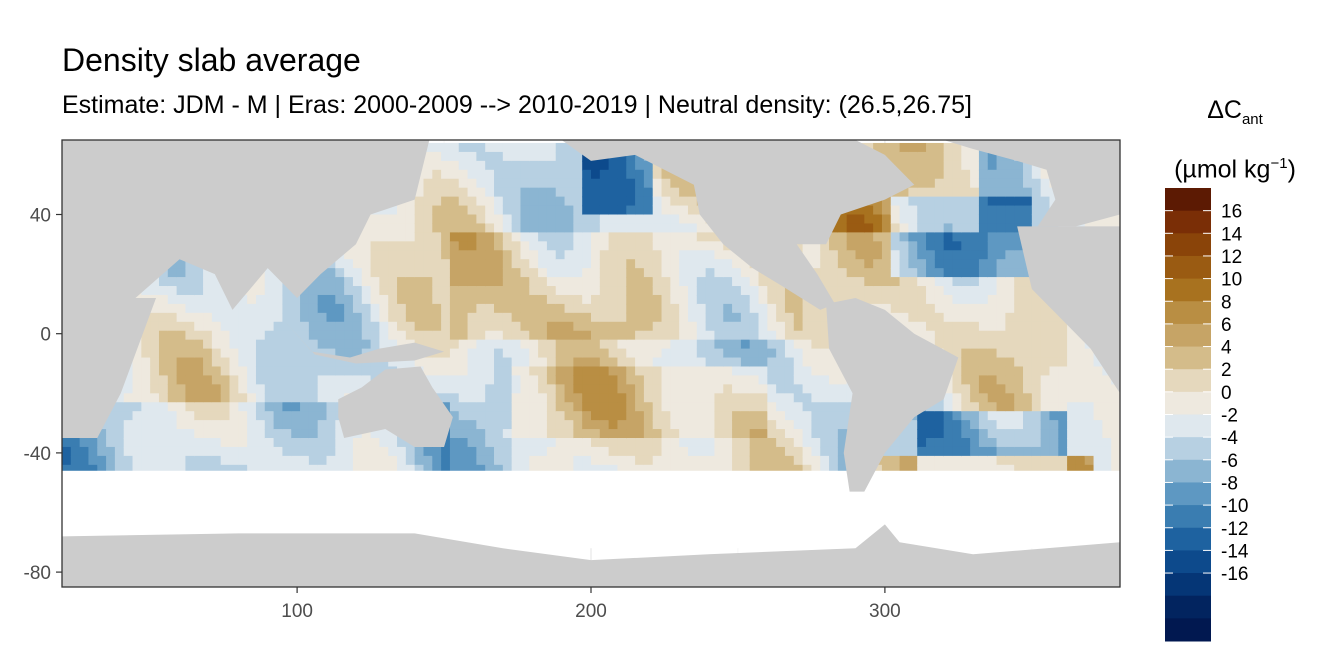 The height and width of the screenshot is (672, 1344). I want to click on colorbar-swatch, so click(1188, 335).